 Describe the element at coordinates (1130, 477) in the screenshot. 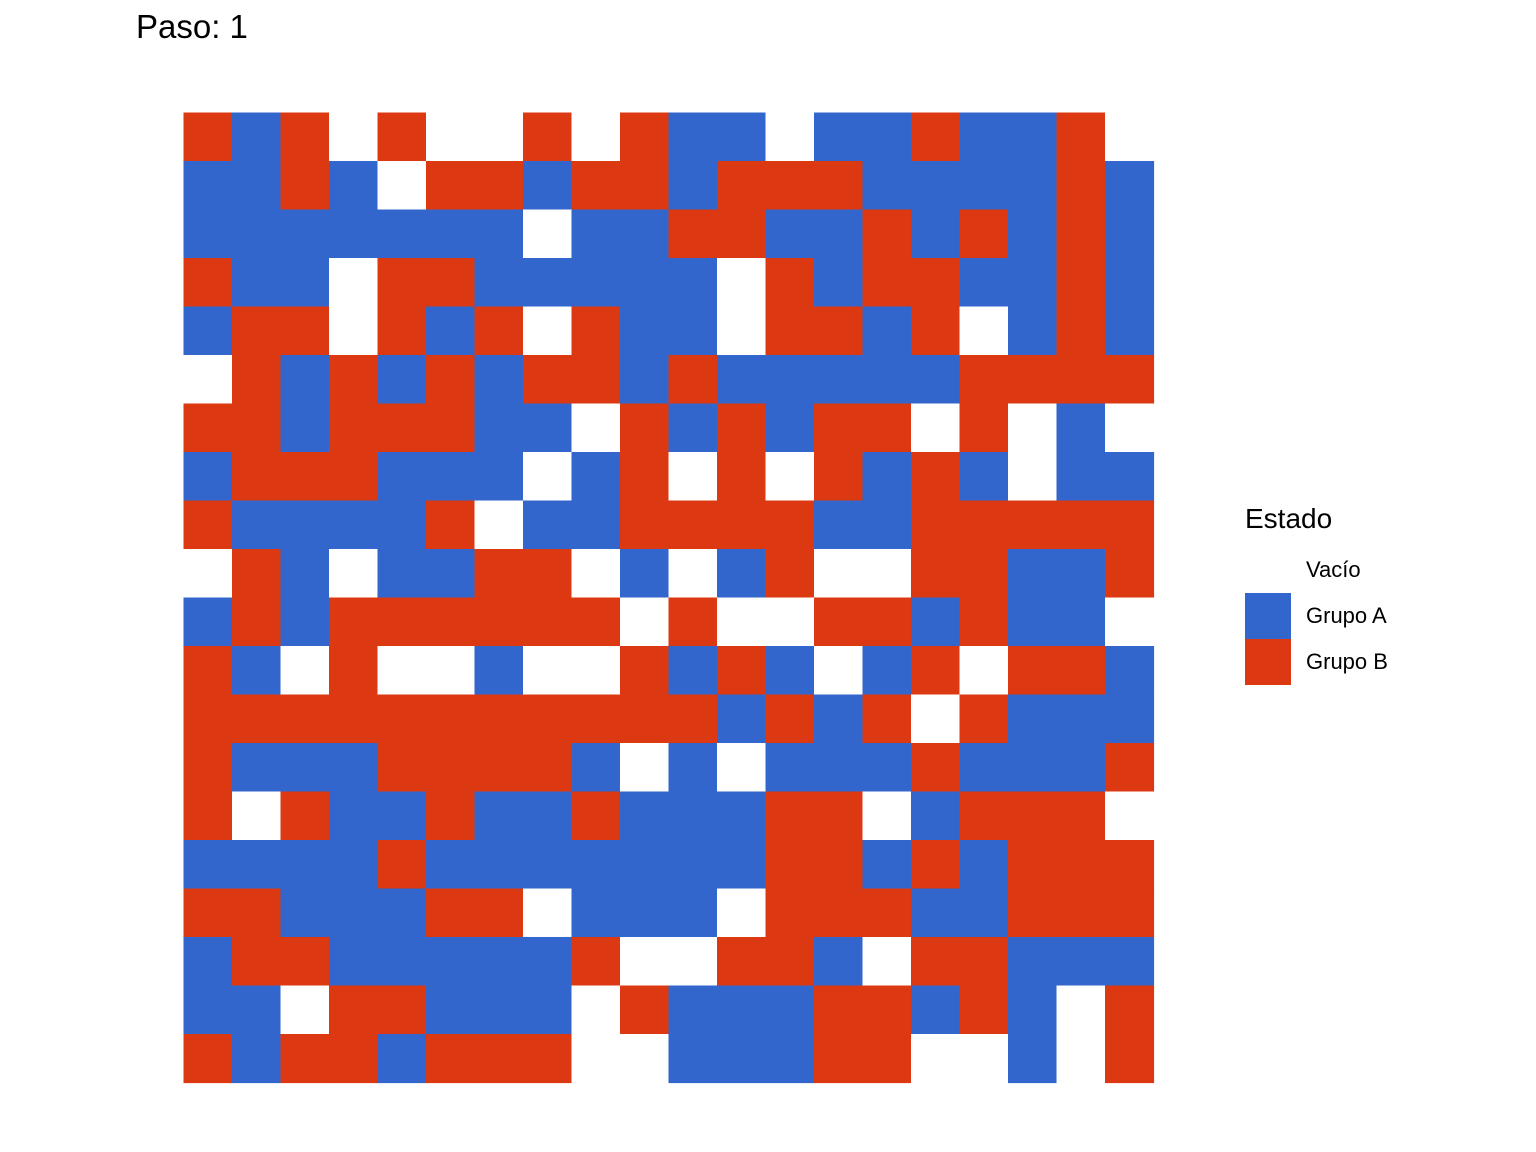

I see `grid-cell-r8-c20` at that location.